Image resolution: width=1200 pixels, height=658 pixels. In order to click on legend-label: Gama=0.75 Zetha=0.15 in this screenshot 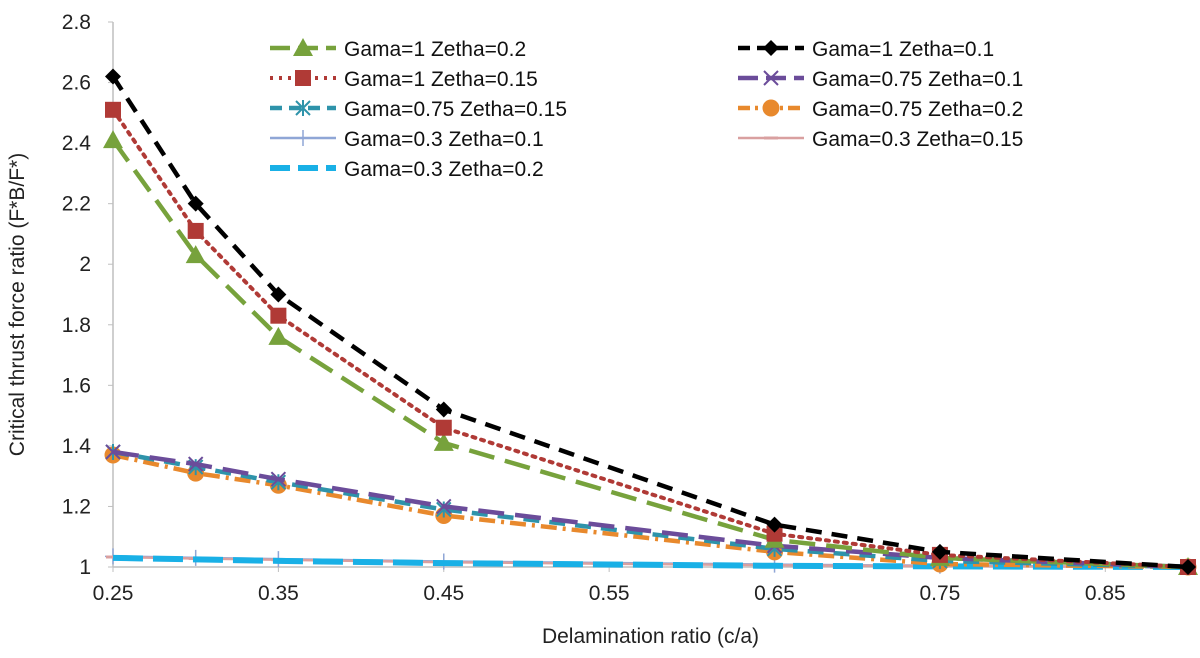, I will do `click(455, 109)`.